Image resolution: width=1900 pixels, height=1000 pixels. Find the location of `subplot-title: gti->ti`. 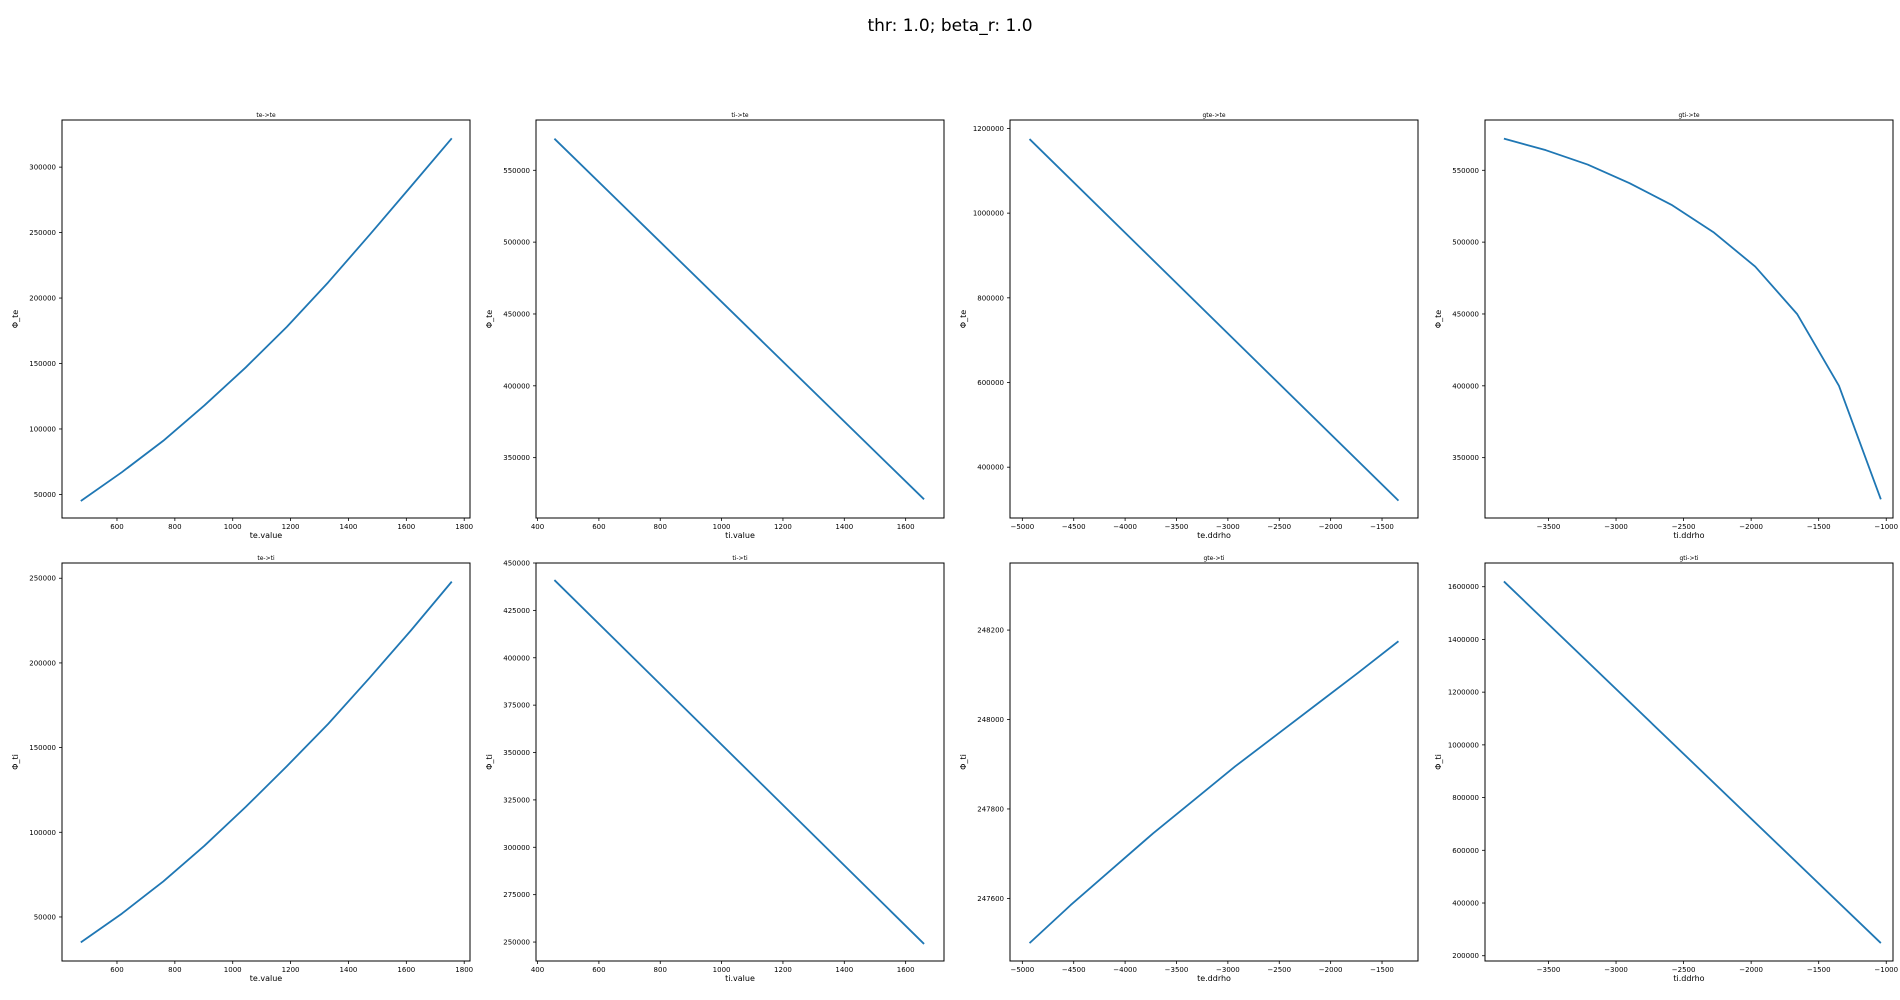

subplot-title: gti->ti is located at coordinates (1688, 558).